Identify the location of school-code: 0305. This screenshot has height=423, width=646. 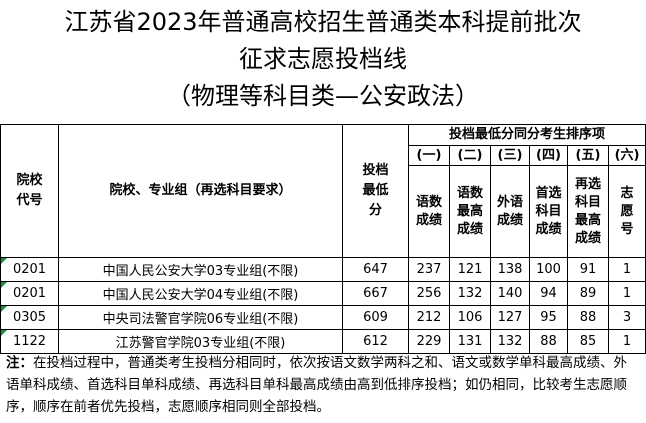
(29, 317).